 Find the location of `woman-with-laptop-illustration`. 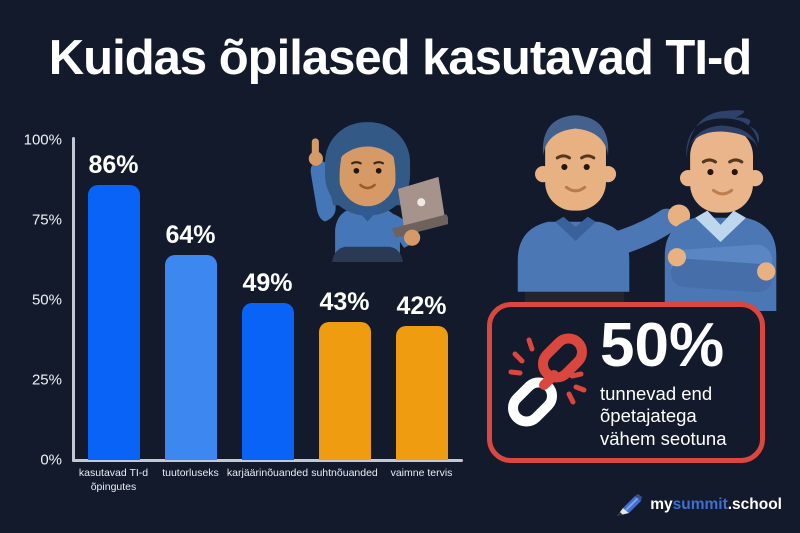

woman-with-laptop-illustration is located at coordinates (378, 192).